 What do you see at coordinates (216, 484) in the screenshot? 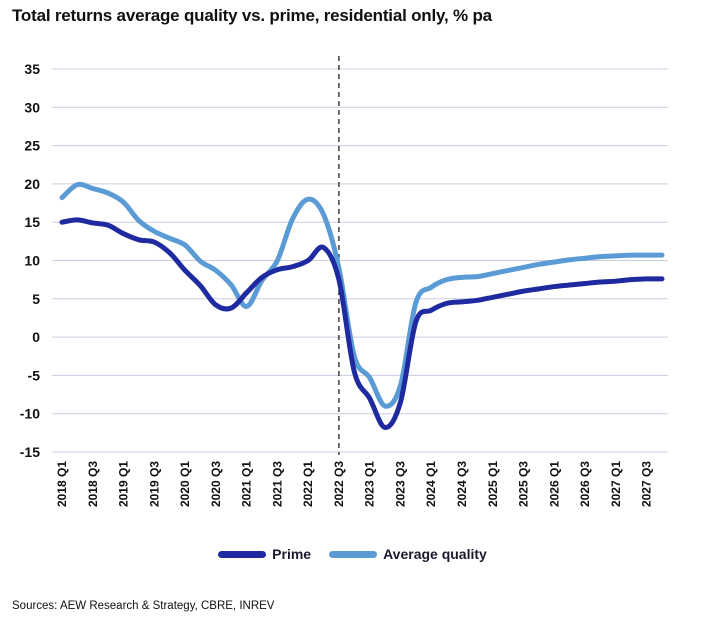
I see `x-tick-label: 2020 Q3` at bounding box center [216, 484].